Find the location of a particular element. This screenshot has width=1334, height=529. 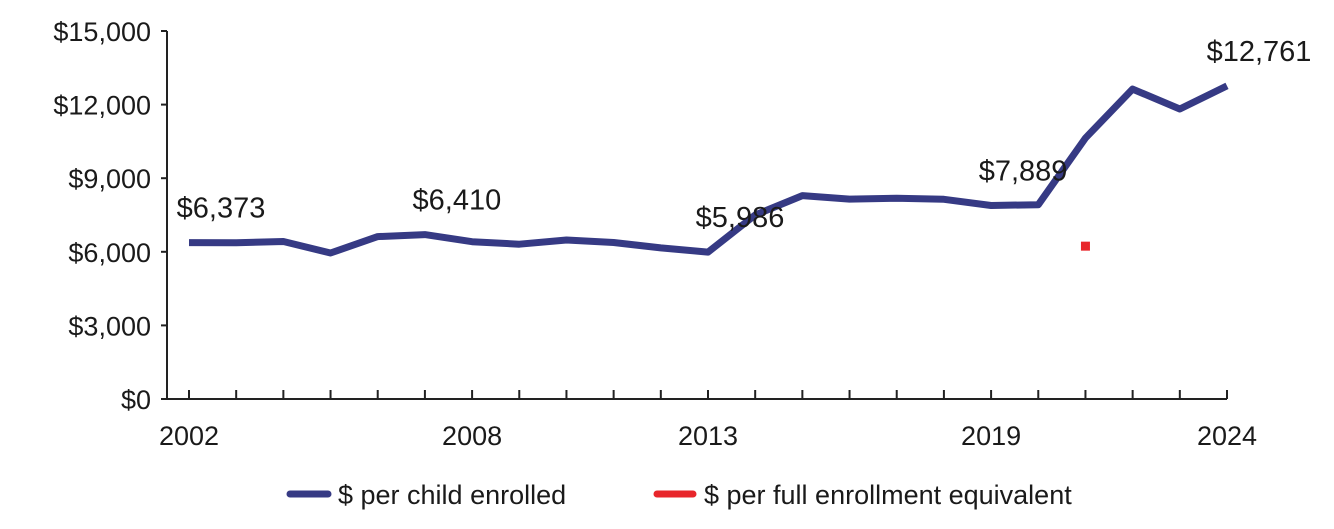

data-label: $5,986 is located at coordinates (740, 218).